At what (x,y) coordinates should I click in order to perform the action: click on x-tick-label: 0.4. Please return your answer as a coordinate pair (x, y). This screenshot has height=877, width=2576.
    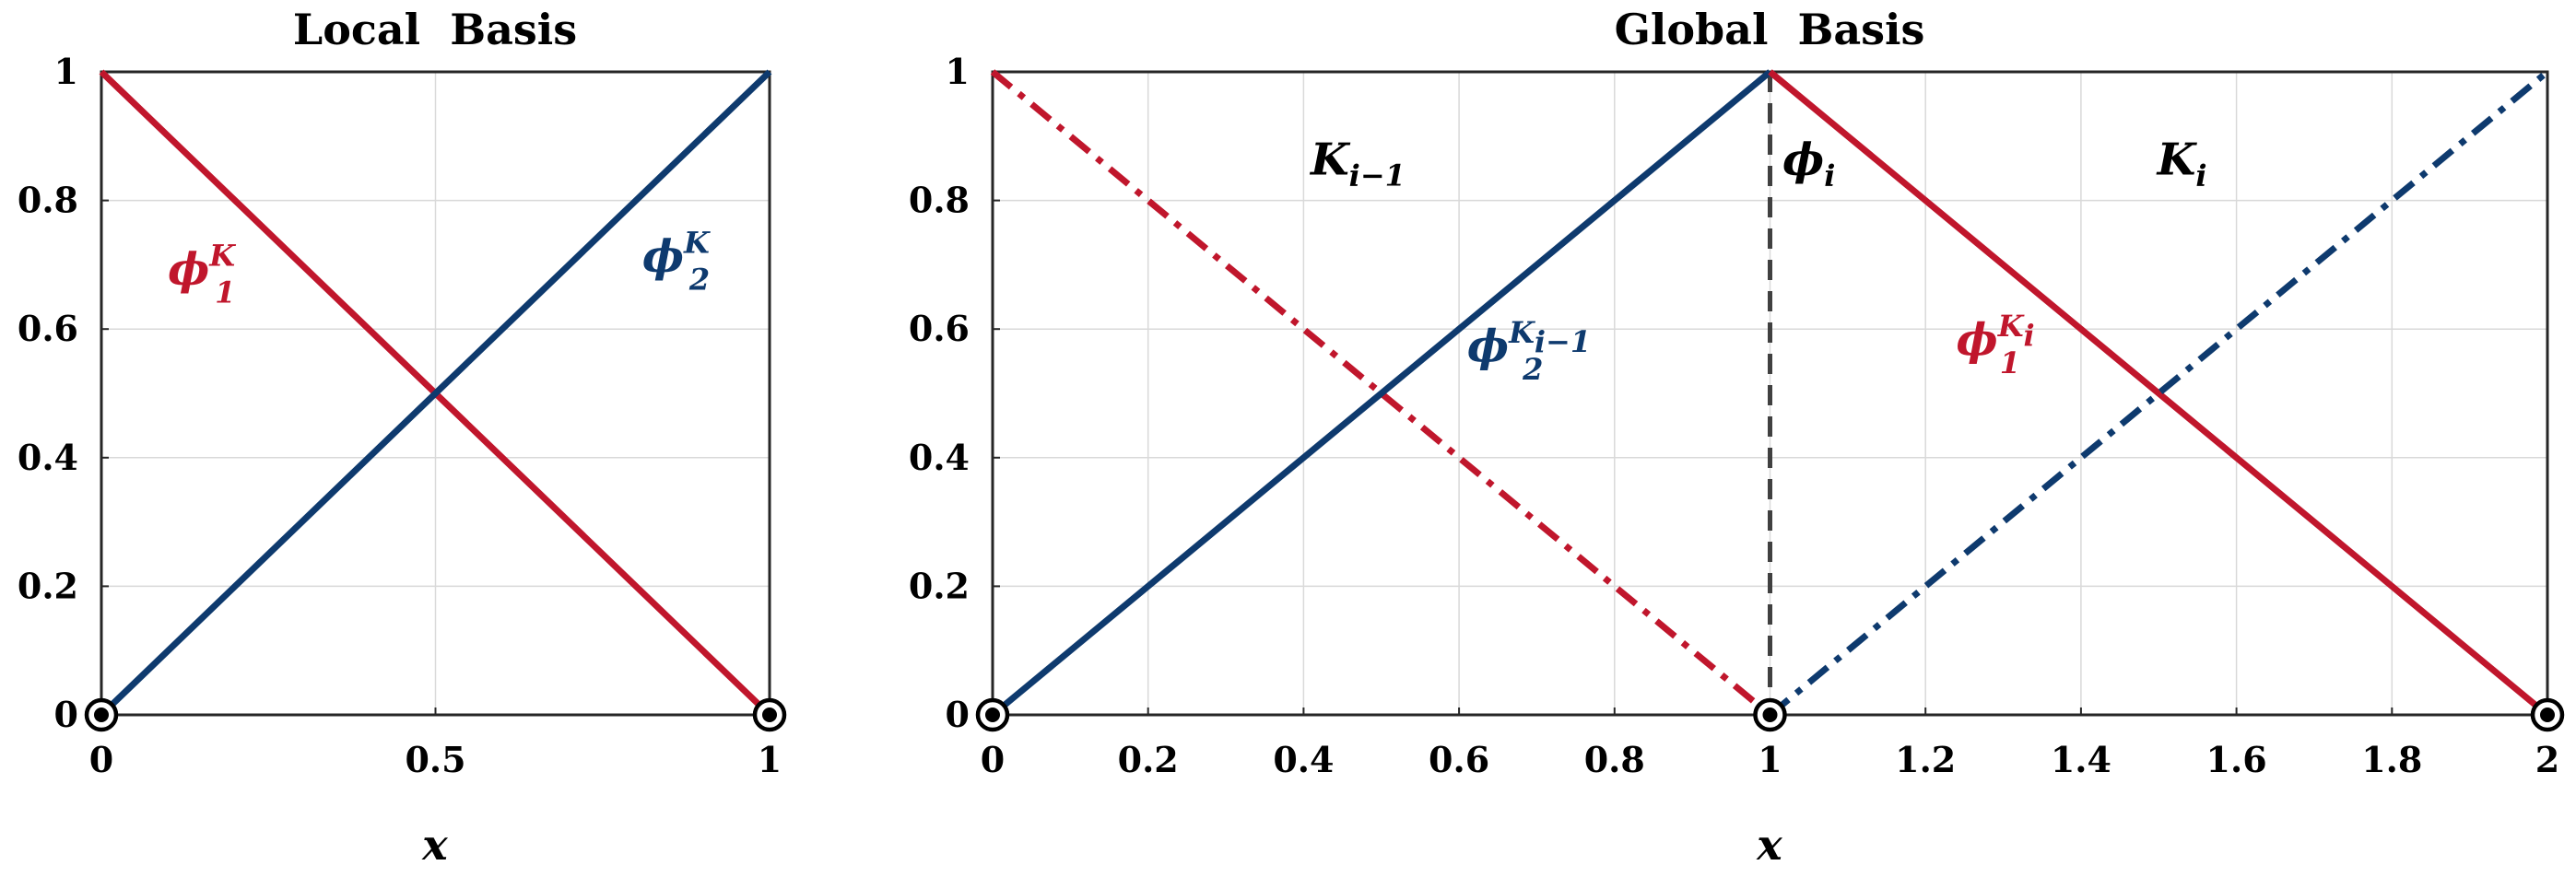
    Looking at the image, I should click on (1303, 759).